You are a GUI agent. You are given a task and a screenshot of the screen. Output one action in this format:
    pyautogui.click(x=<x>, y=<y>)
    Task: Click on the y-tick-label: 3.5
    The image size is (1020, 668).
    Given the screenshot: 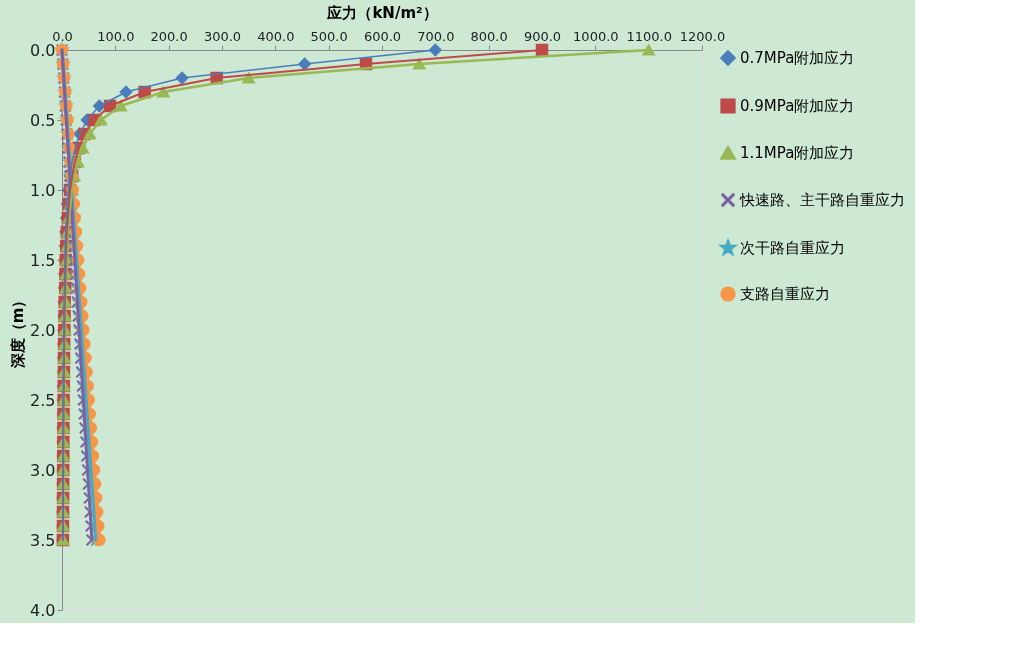 What is the action you would take?
    pyautogui.click(x=43, y=540)
    